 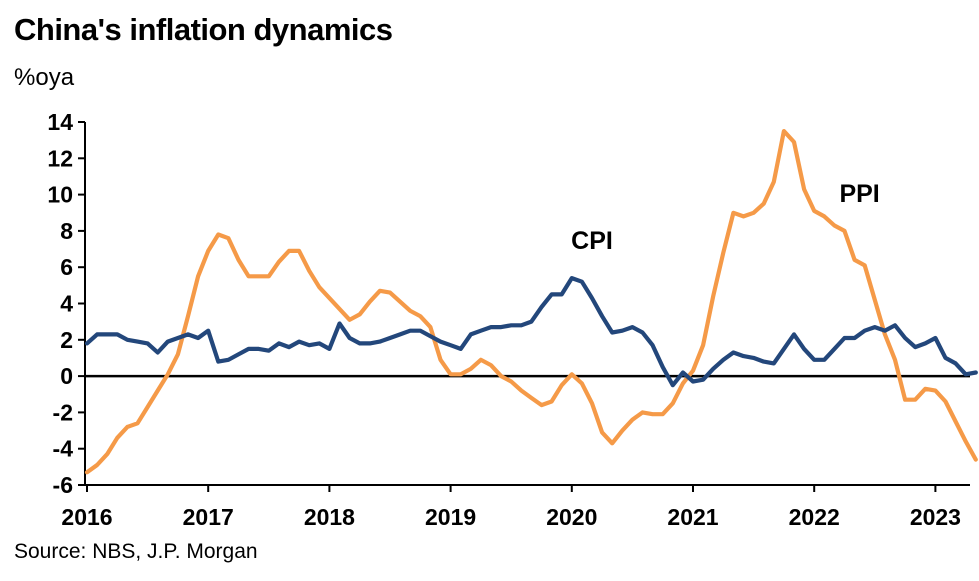 What do you see at coordinates (208, 517) in the screenshot?
I see `x-tick-label: 2017` at bounding box center [208, 517].